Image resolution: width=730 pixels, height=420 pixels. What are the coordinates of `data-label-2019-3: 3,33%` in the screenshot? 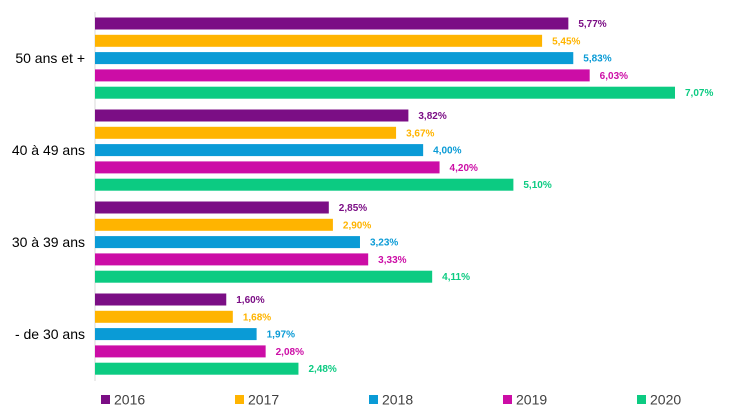 It's located at (392, 260).